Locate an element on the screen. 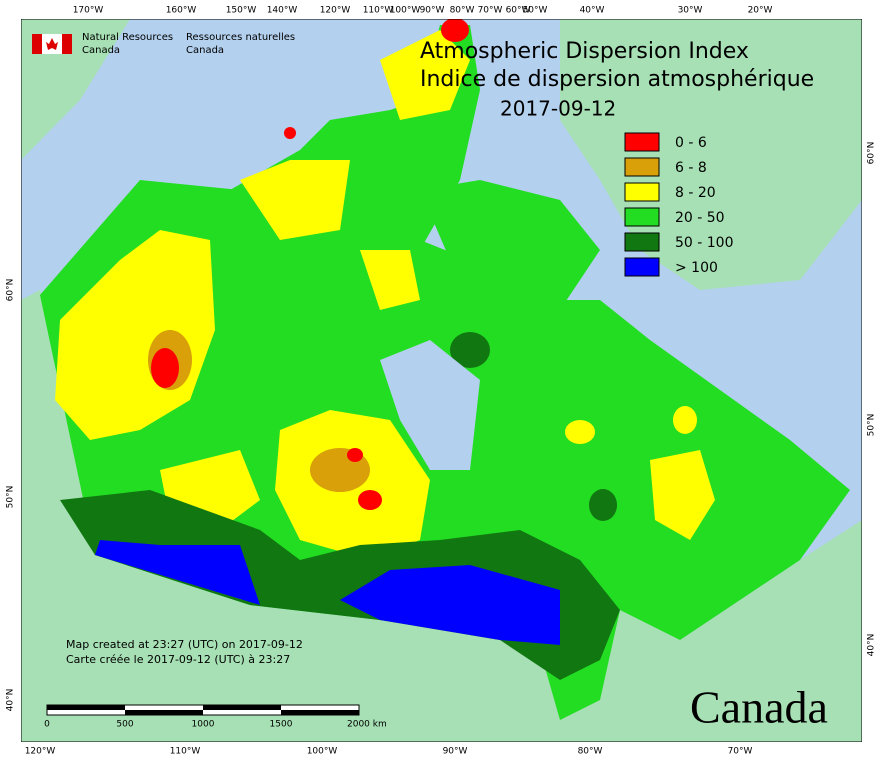  scale-label: 500 is located at coordinates (124, 725).